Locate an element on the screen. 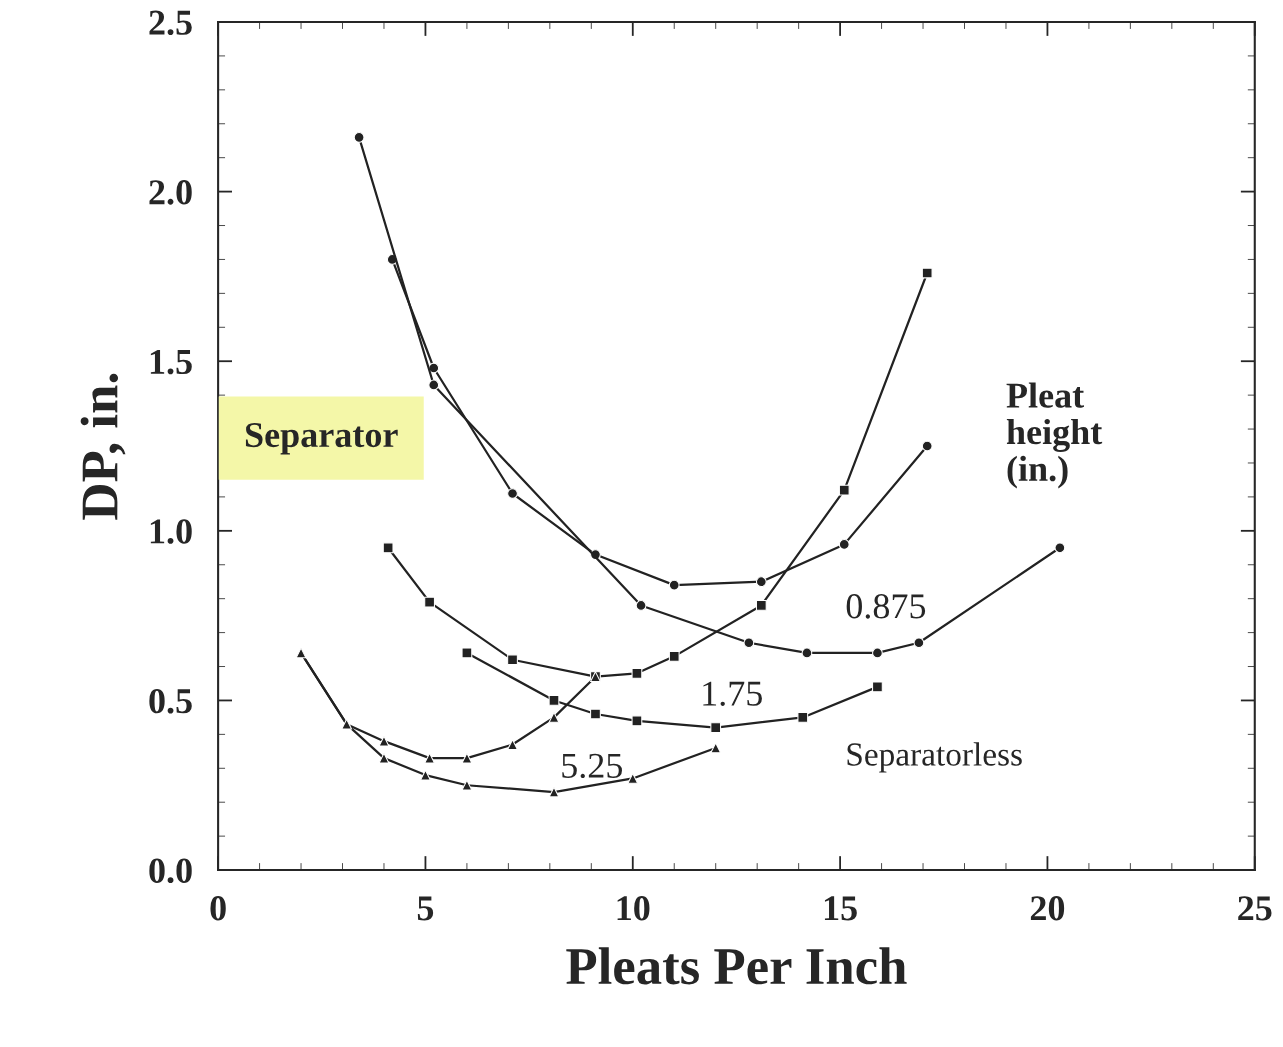  annotation: Separator is located at coordinates (321, 438).